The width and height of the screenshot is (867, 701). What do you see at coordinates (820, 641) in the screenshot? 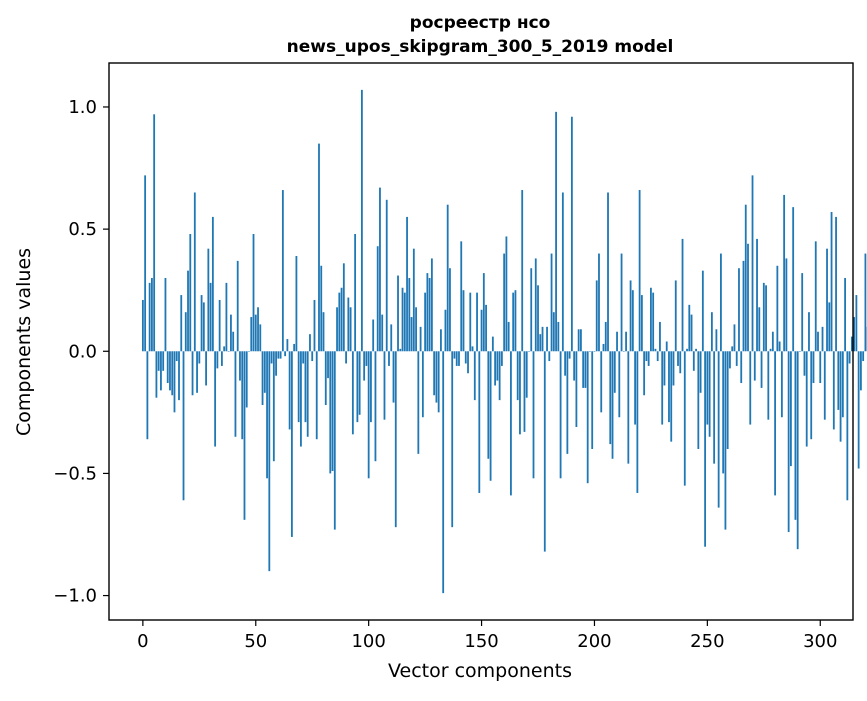
I see `x-tick-label: 300` at bounding box center [820, 641].